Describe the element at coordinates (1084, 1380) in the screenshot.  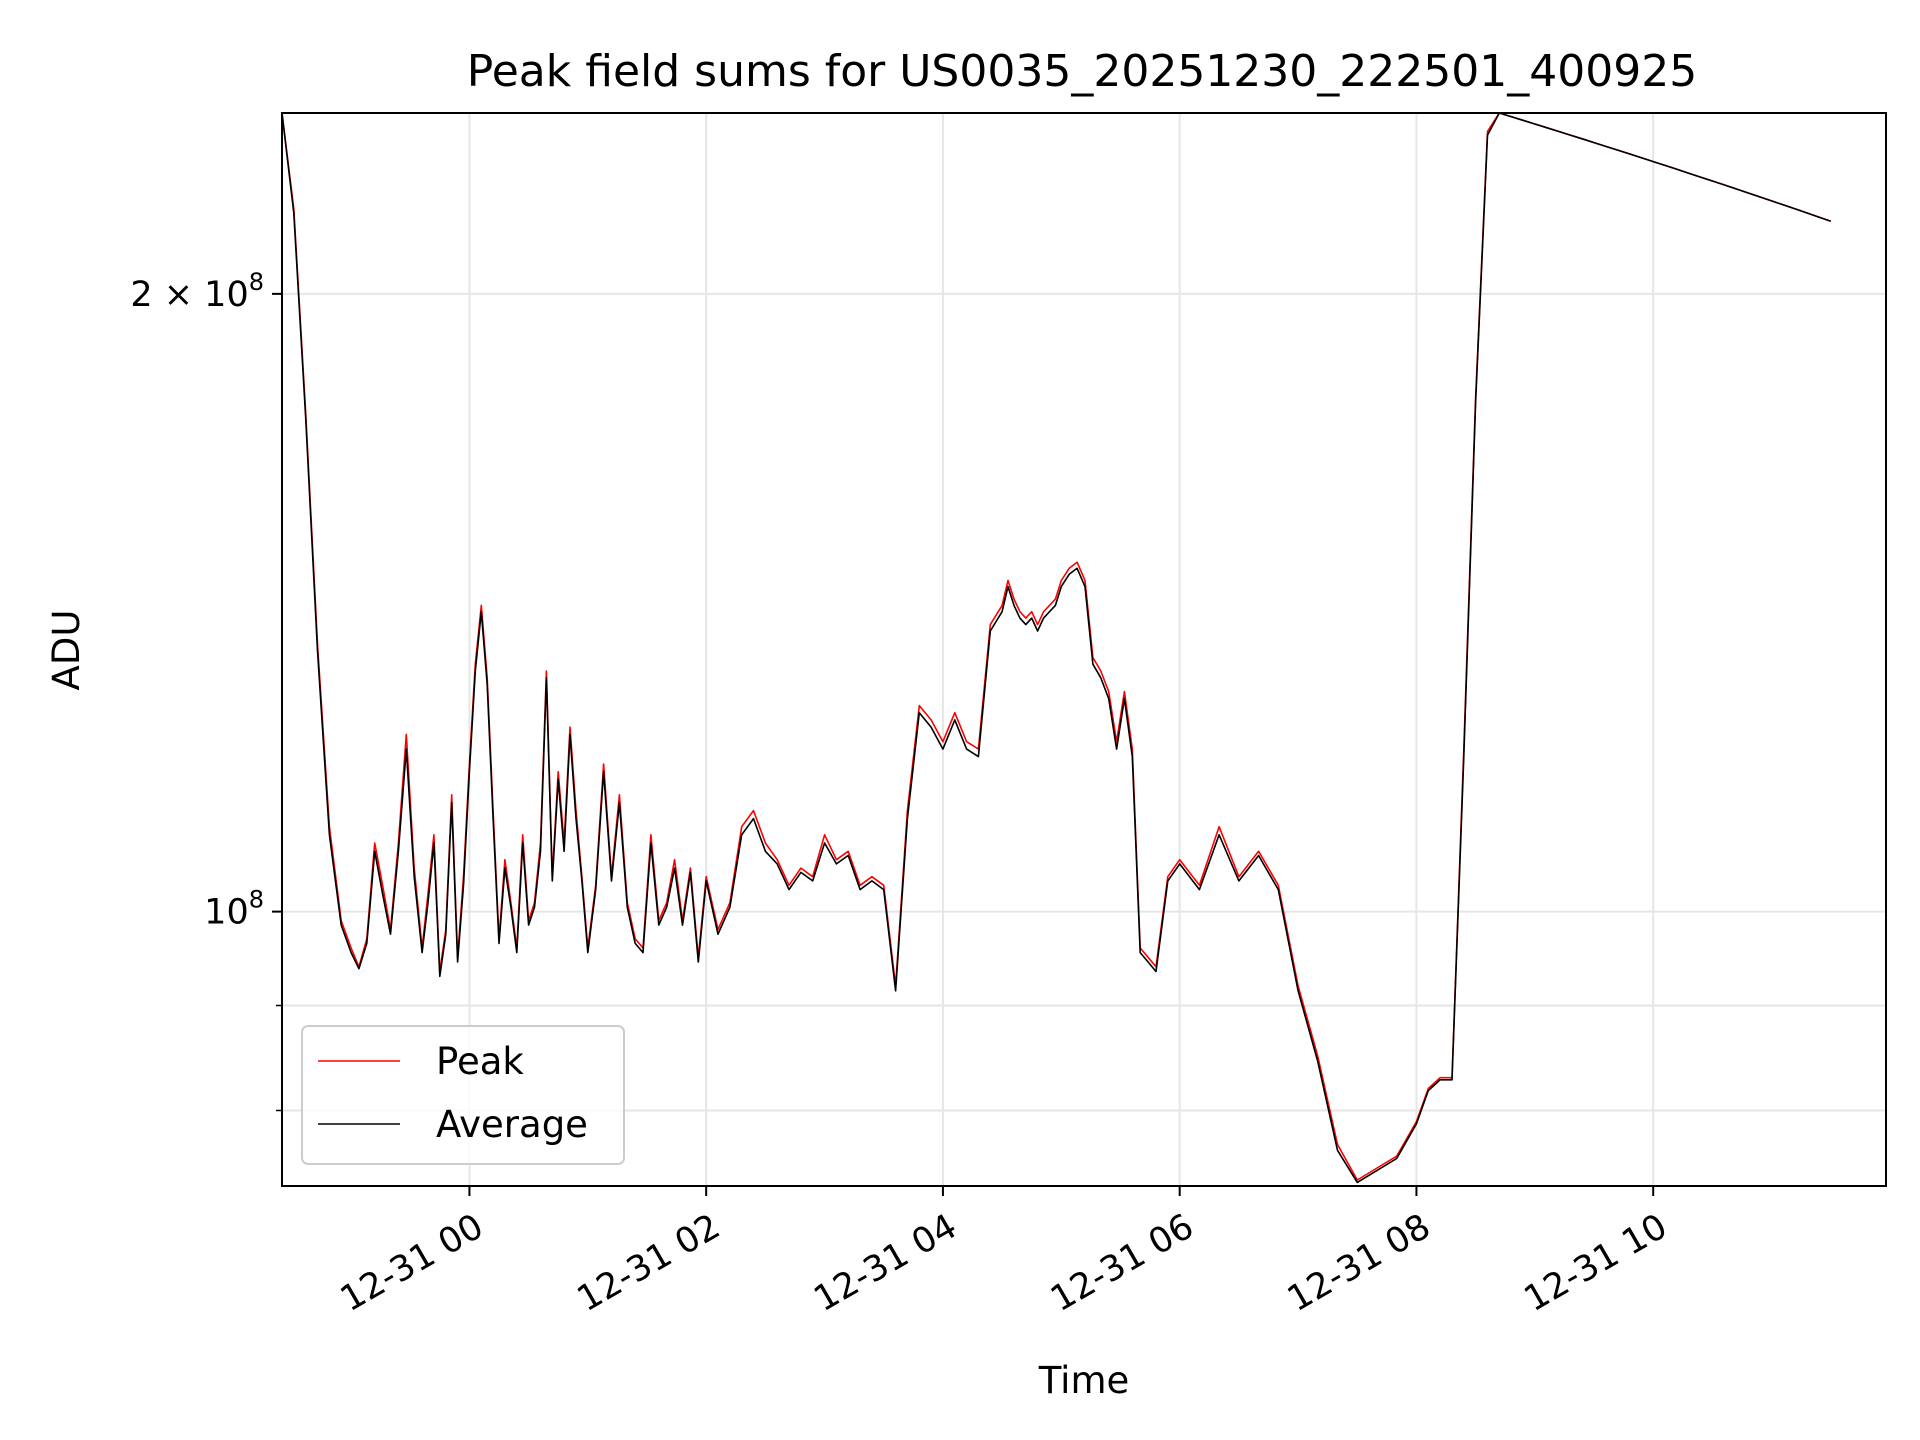
I see `x-axis-label: Time` at that location.